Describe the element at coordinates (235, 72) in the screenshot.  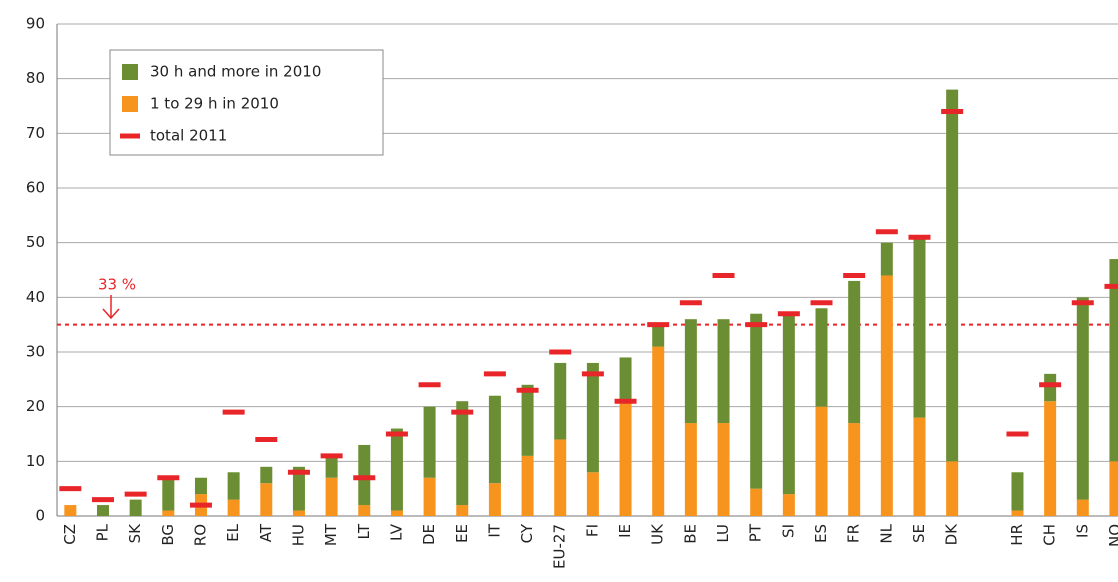
I see `legend-label: 30 h and more in 2010` at that location.